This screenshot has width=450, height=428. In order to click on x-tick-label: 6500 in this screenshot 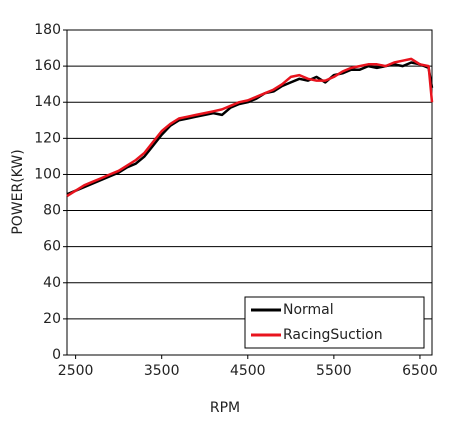, I will do `click(420, 371)`.